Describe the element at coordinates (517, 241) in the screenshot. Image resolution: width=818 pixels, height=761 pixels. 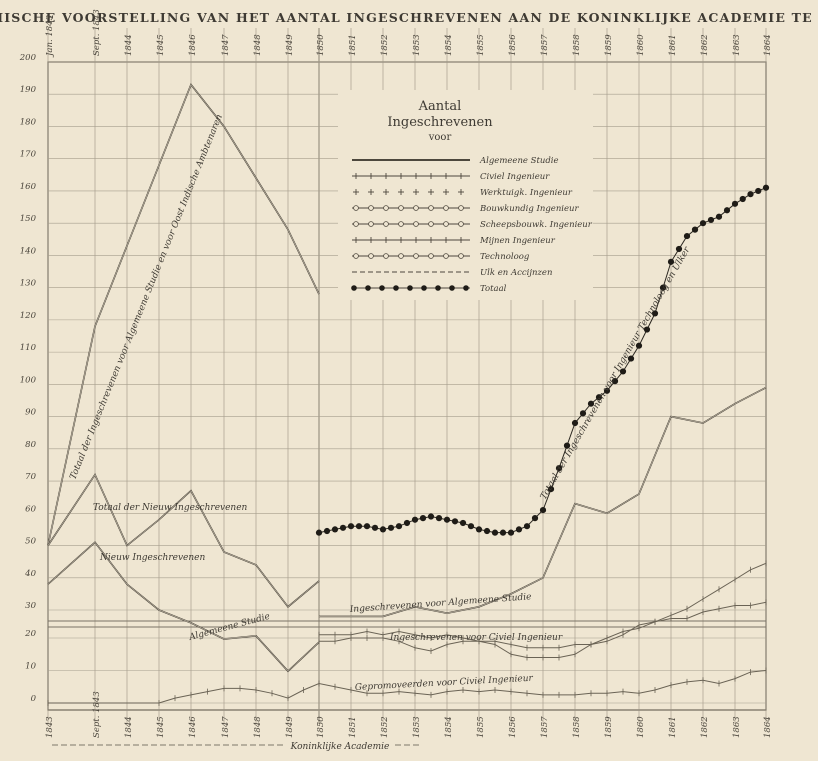
I see `legend-label: Mijnen Ingenieur` at that location.